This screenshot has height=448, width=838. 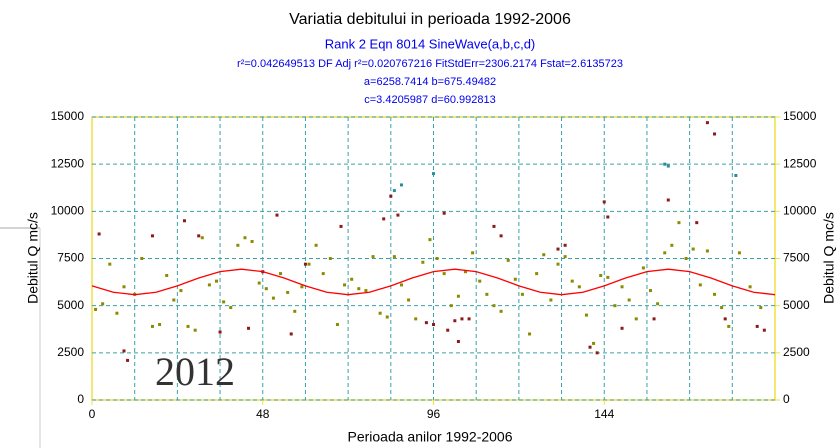 I want to click on y-axis-title: Debitul Q mc/s, so click(x=33, y=258).